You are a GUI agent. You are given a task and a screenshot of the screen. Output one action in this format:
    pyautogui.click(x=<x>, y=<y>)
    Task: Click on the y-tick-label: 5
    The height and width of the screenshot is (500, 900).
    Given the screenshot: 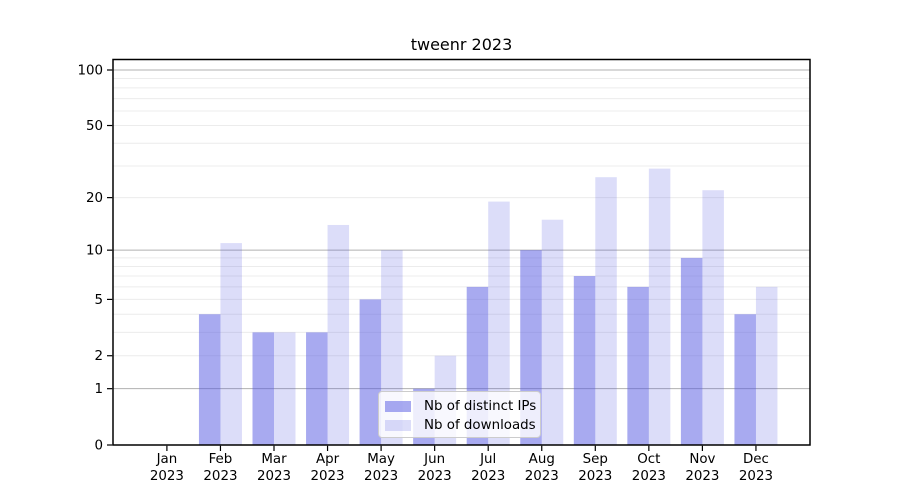 What is the action you would take?
    pyautogui.click(x=98, y=300)
    